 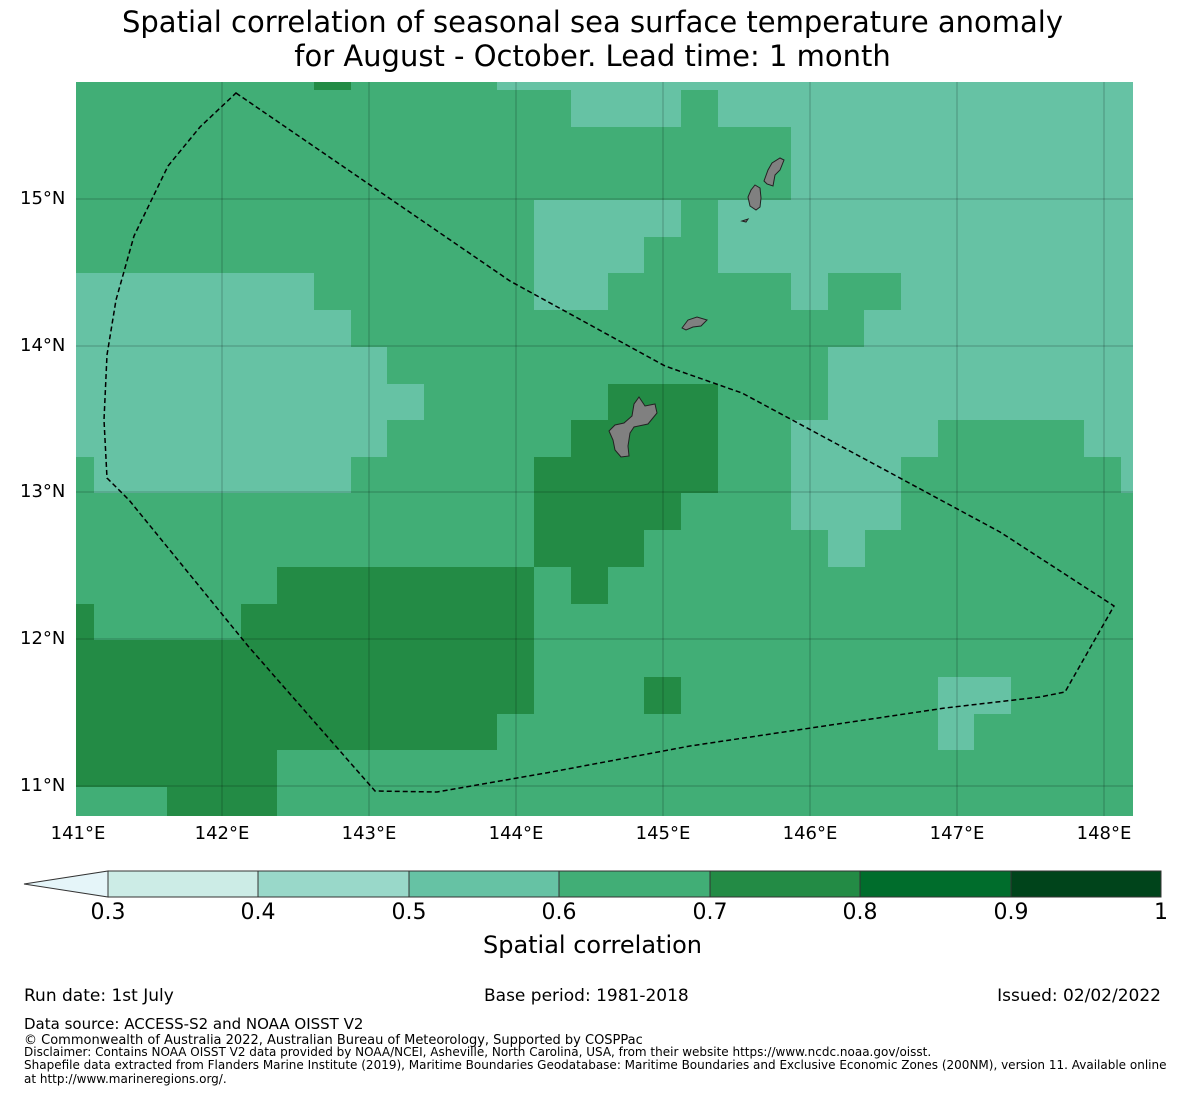 What do you see at coordinates (592, 56) in the screenshot?
I see `map-title-line-2: for August - October. Lead time: 1 month` at bounding box center [592, 56].